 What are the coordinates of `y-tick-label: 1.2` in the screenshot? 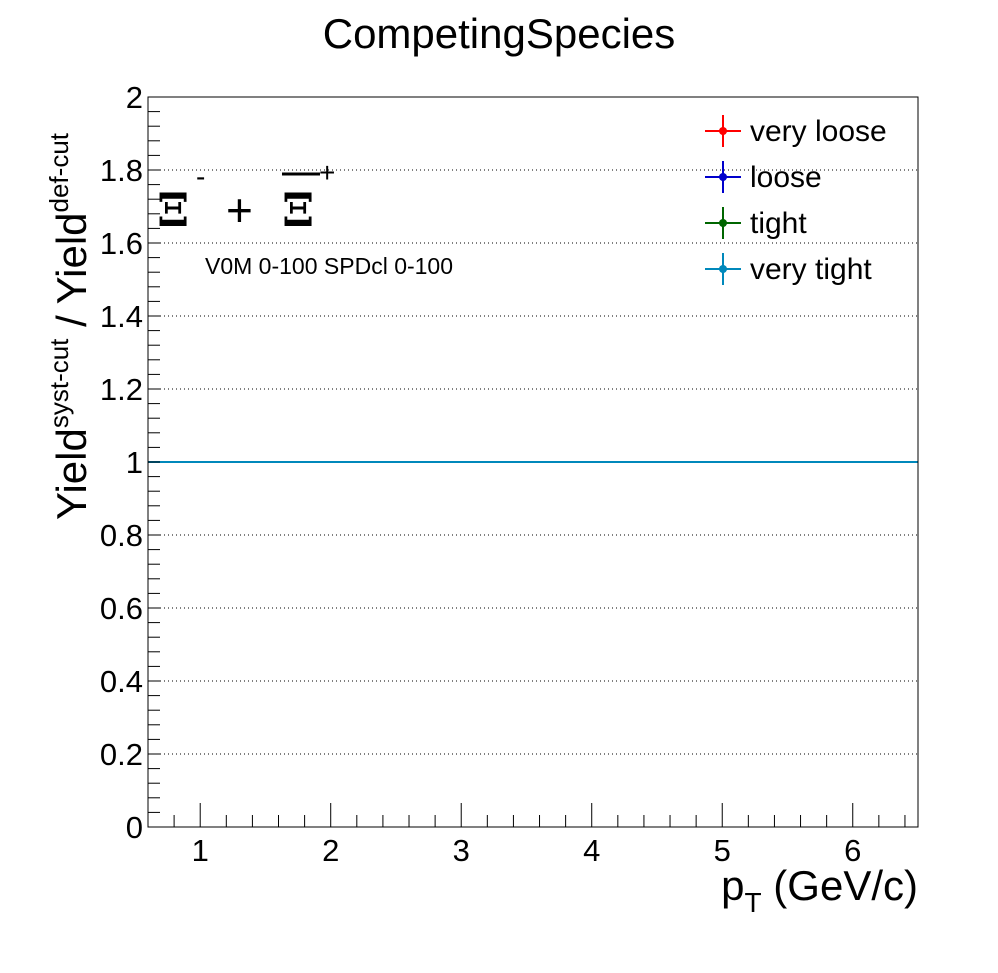 It's located at (121, 389).